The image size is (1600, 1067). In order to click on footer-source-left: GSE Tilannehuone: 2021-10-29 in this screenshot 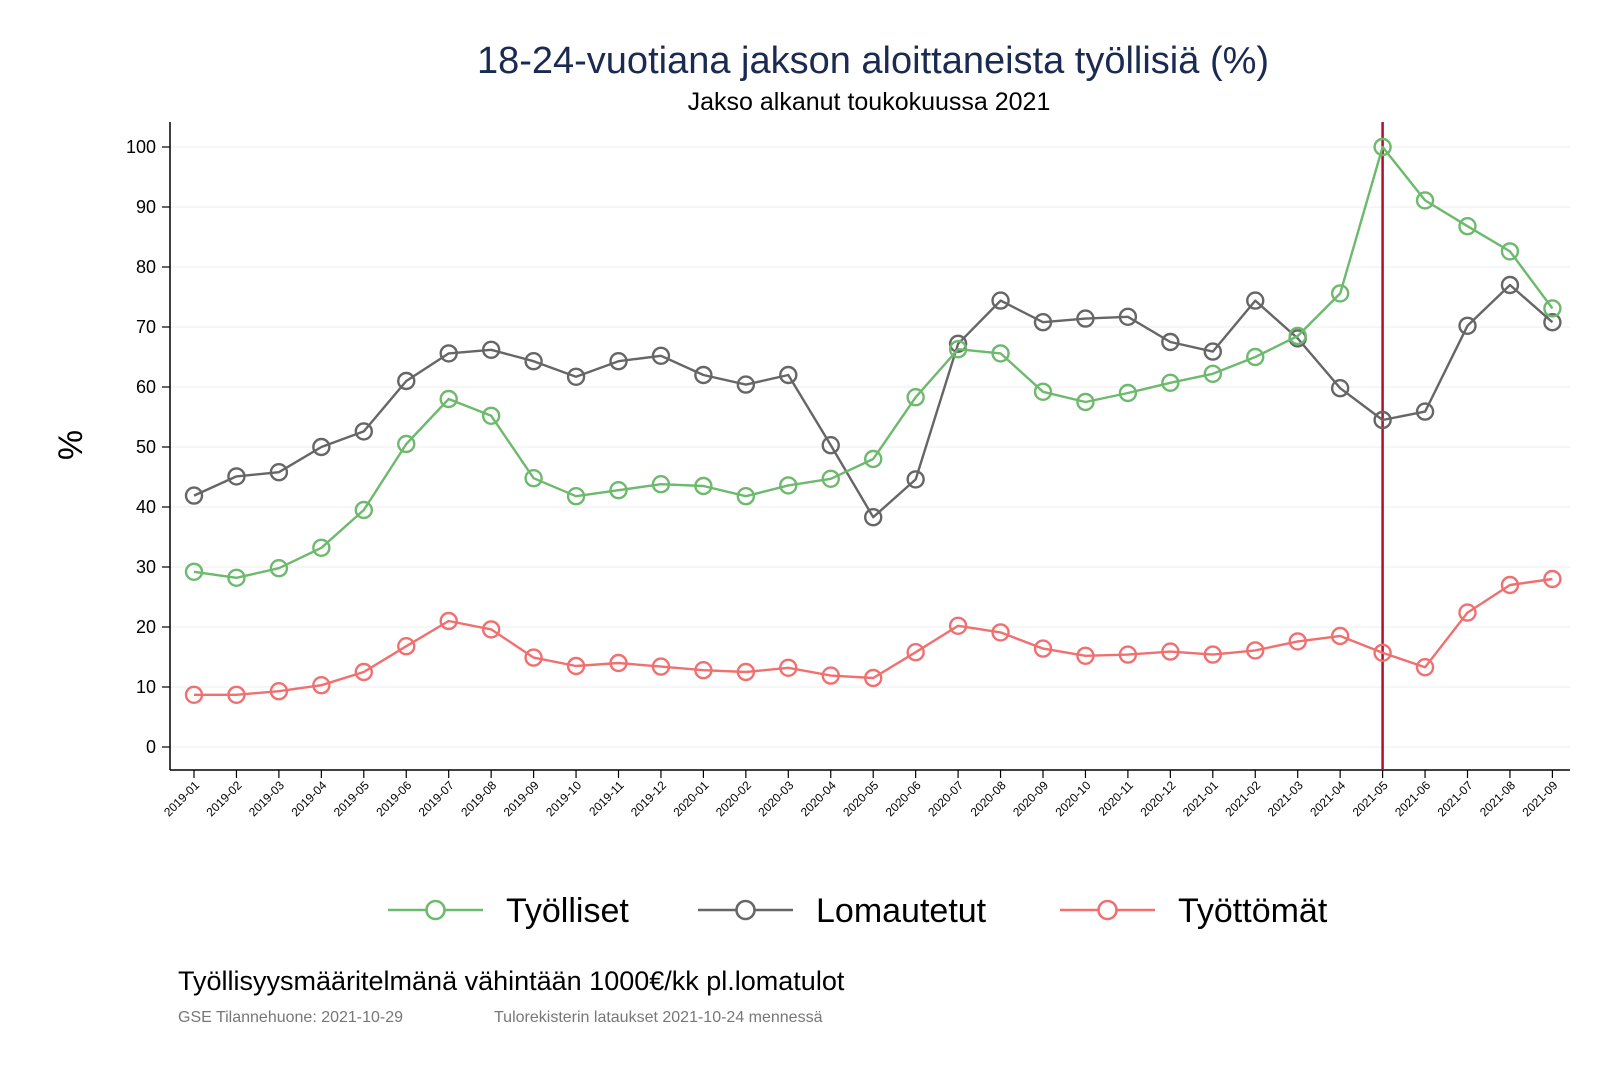, I will do `click(290, 1017)`.